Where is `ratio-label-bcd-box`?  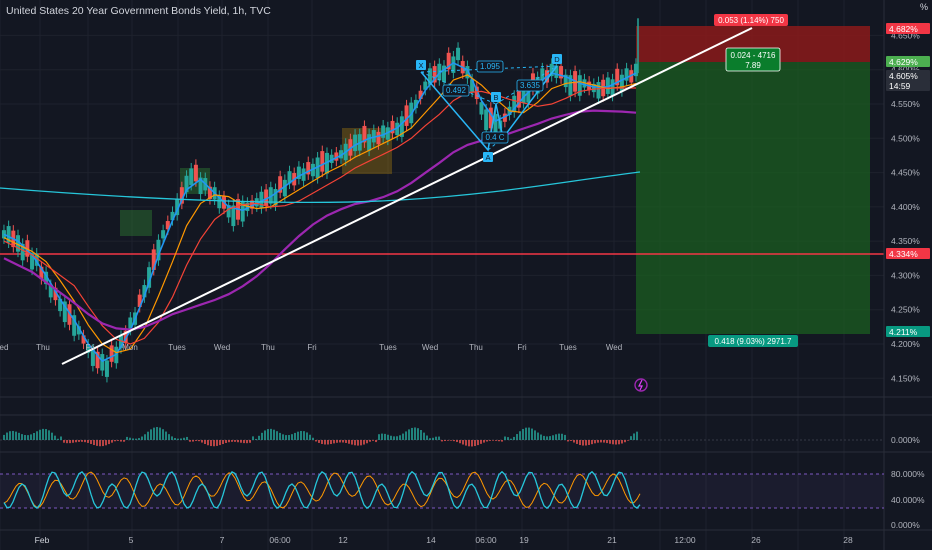 ratio-label-bcd-box is located at coordinates (530, 85).